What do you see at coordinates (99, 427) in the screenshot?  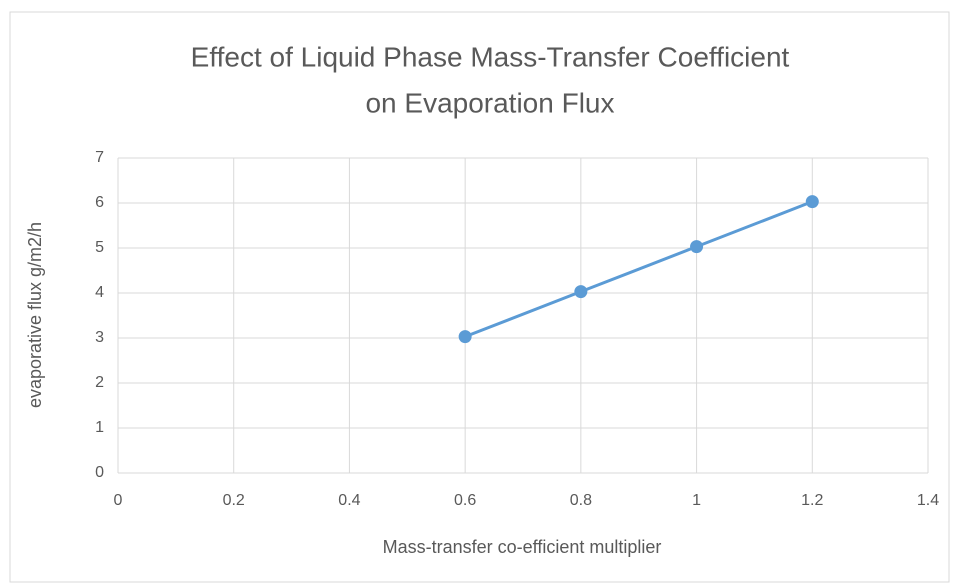 I see `y-tick-label: 1` at bounding box center [99, 427].